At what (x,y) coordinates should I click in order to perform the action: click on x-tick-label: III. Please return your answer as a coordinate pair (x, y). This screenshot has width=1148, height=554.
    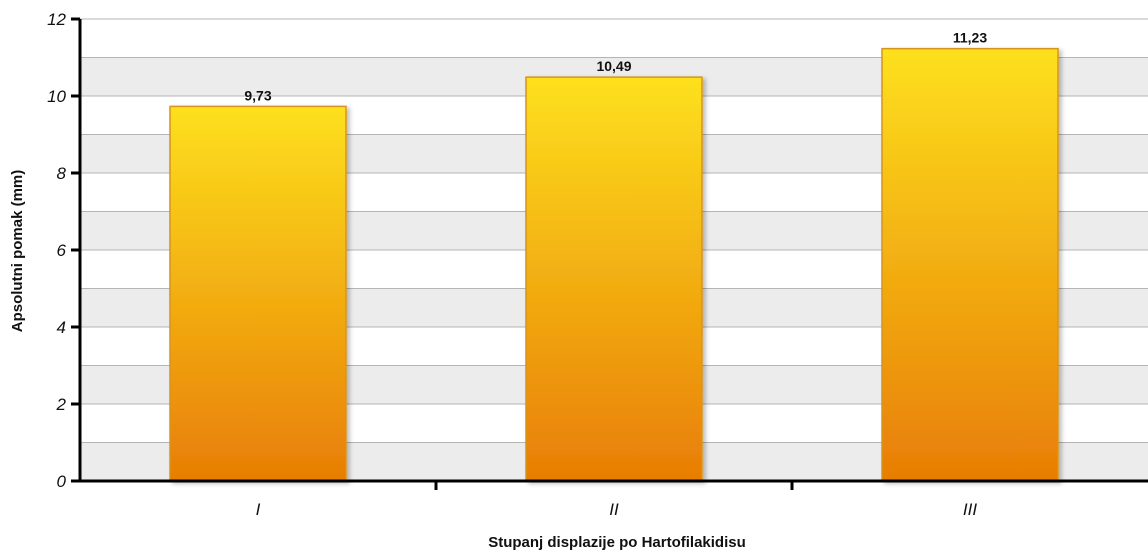
    Looking at the image, I should click on (970, 509).